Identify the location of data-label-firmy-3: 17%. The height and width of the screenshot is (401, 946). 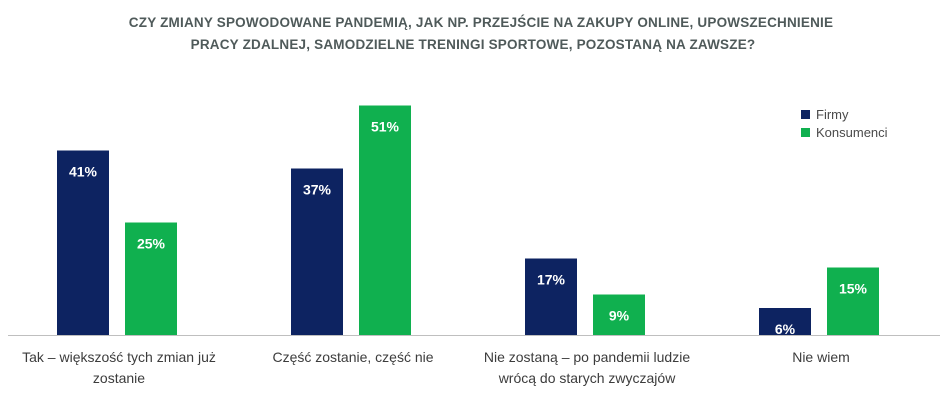
(551, 280).